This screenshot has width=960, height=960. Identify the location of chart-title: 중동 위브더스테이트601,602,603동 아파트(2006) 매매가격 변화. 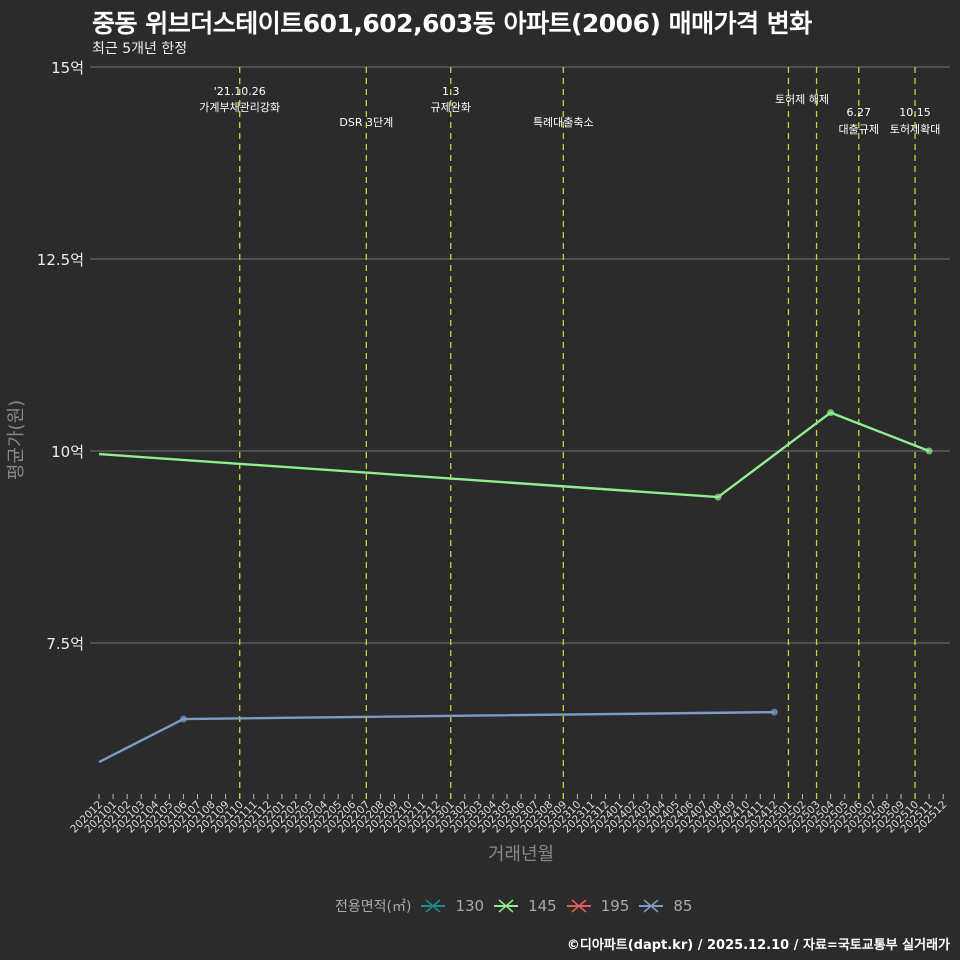
(452, 23).